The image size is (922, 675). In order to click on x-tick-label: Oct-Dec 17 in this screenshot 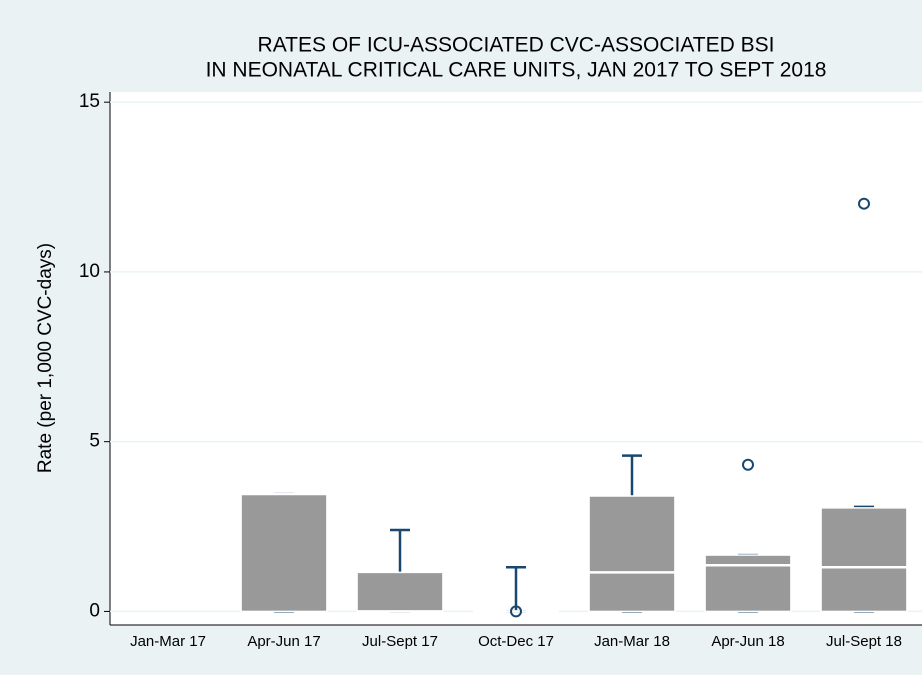, I will do `click(516, 641)`.